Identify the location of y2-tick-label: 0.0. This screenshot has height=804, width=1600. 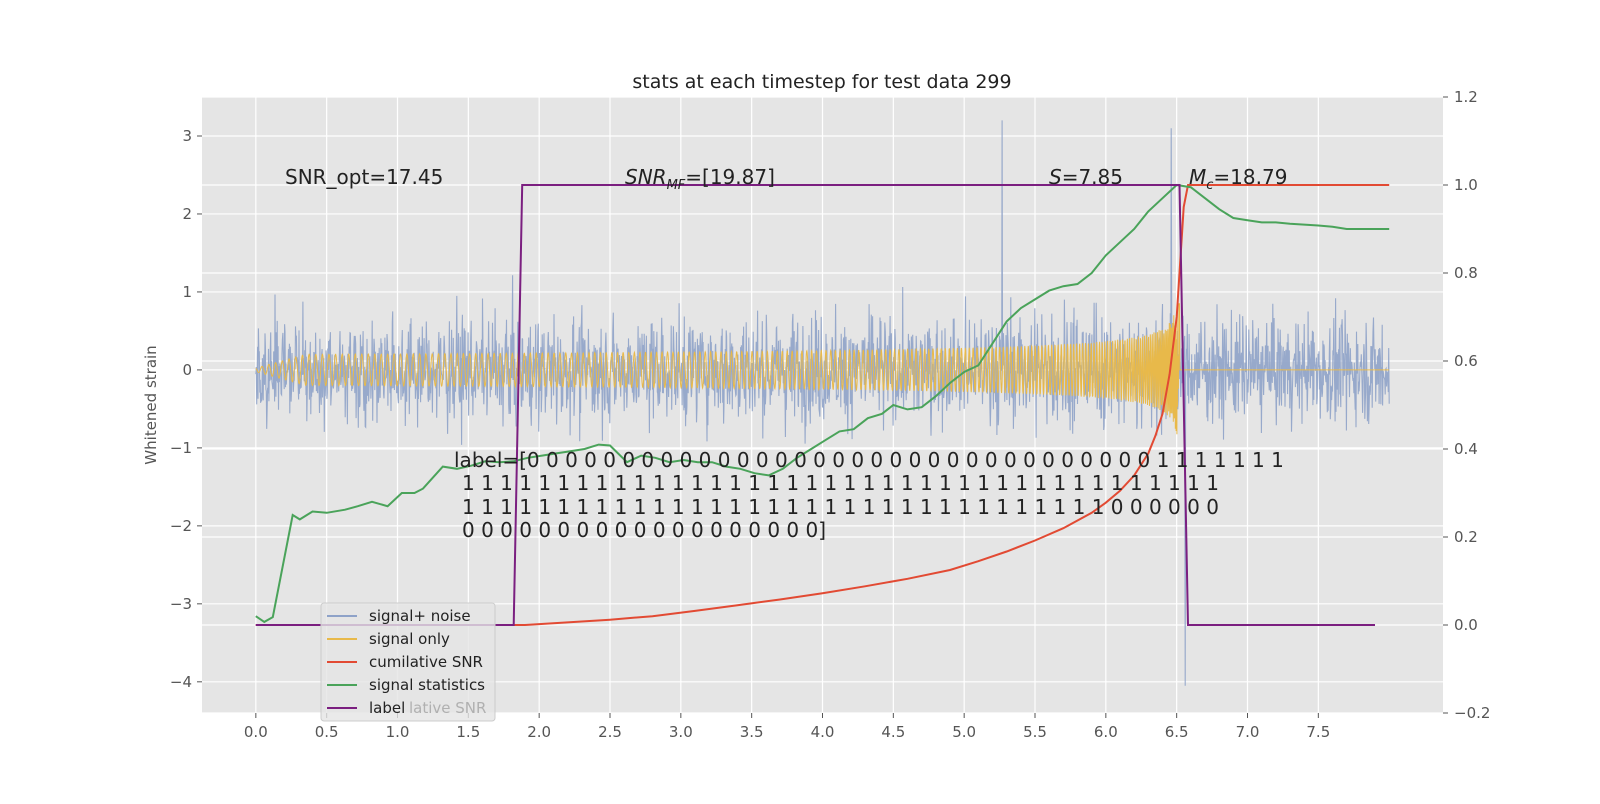
(1466, 625).